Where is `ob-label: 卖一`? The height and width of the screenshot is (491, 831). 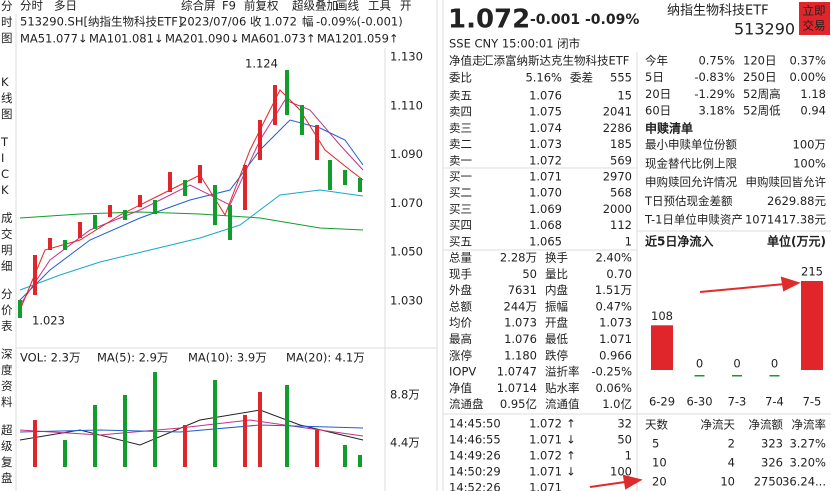
ob-label: 卖一 is located at coordinates (460, 160).